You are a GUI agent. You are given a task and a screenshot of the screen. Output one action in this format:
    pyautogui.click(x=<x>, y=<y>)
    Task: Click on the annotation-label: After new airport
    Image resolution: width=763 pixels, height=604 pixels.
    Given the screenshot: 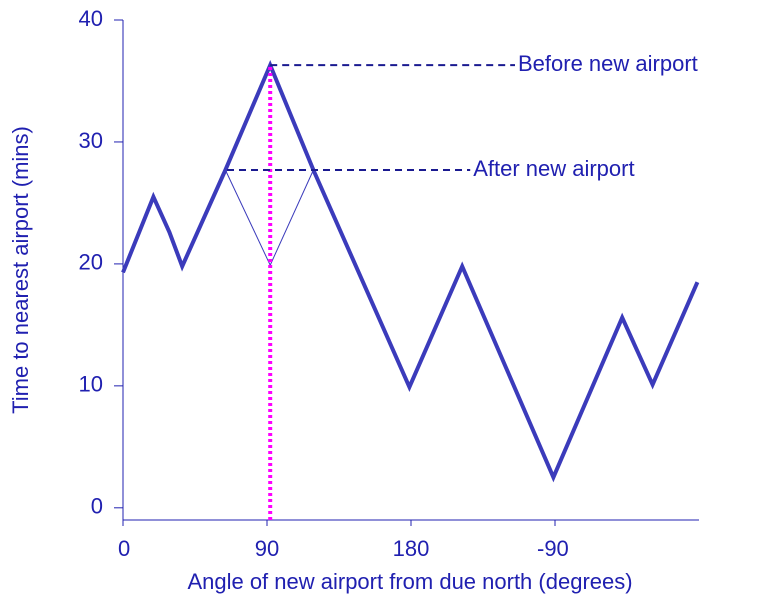 What is the action you would take?
    pyautogui.click(x=553, y=168)
    